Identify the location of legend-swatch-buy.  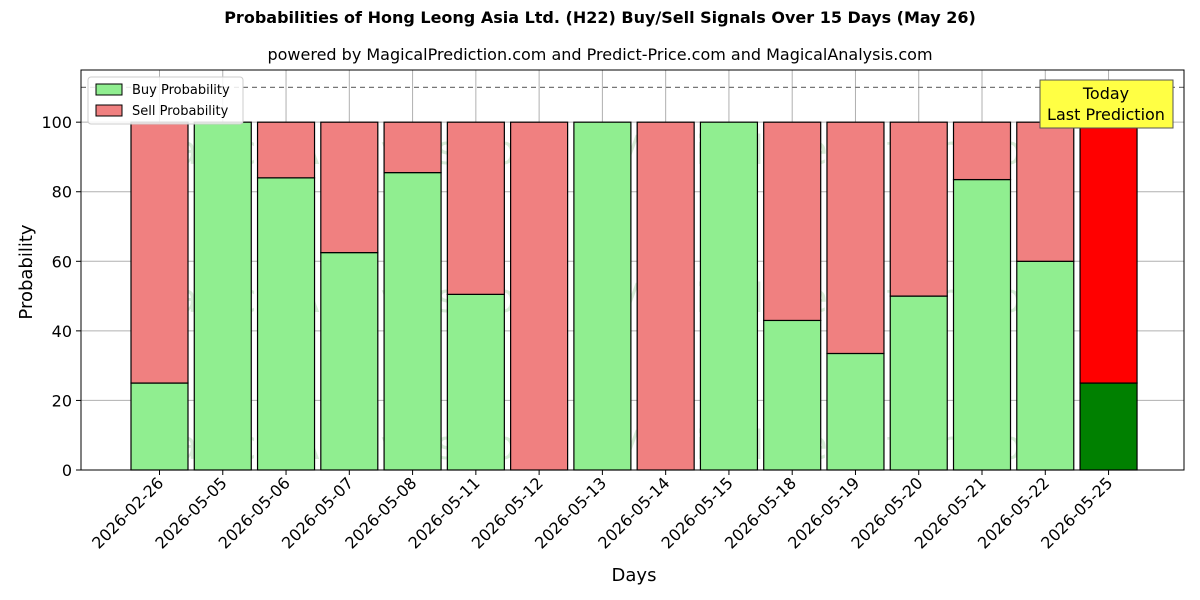
(109, 89).